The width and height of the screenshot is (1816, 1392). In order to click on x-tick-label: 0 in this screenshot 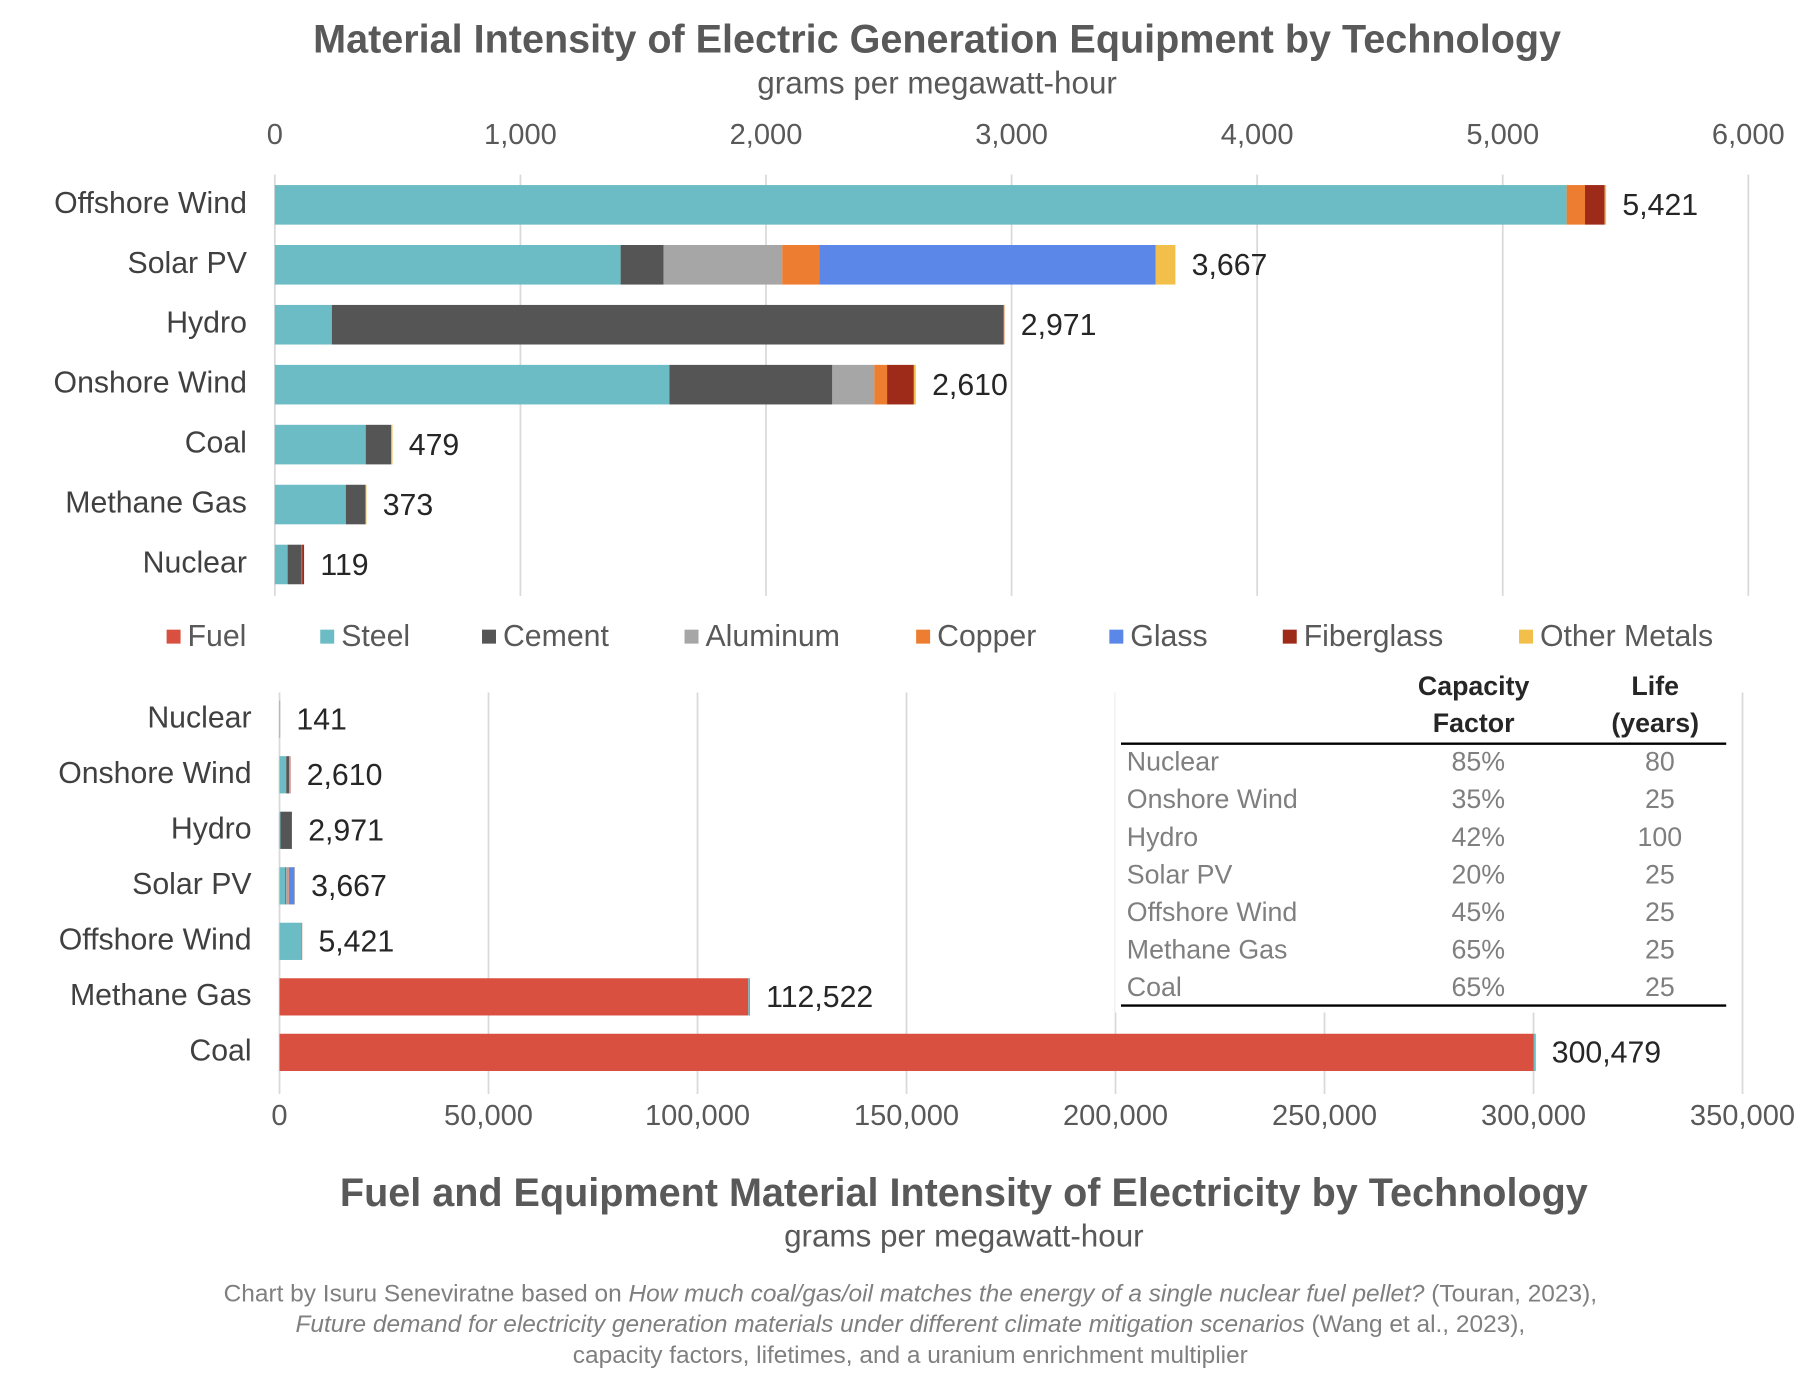, I will do `click(275, 135)`.